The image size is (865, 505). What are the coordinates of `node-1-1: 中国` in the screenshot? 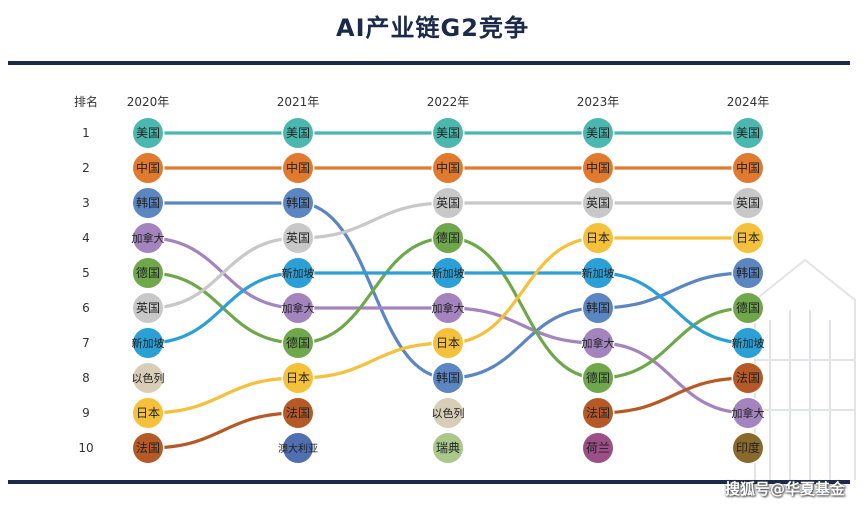 It's located at (298, 168).